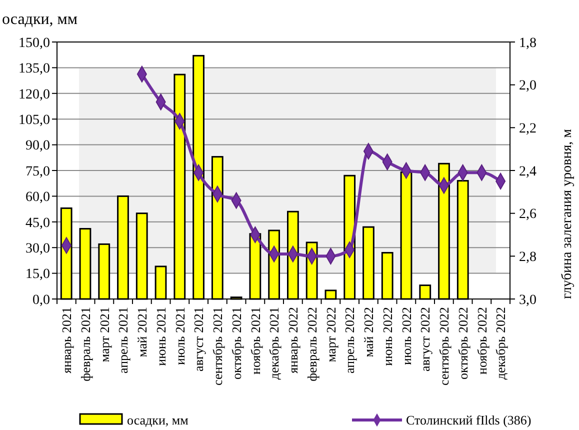 The width and height of the screenshot is (579, 430). Describe the element at coordinates (527, 129) in the screenshot. I see `y2-tick-label: 2,2` at that location.